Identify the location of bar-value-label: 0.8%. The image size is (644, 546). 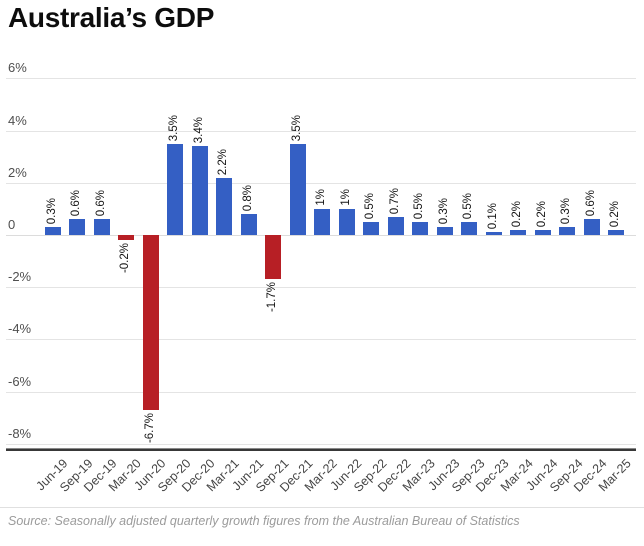
(249, 198).